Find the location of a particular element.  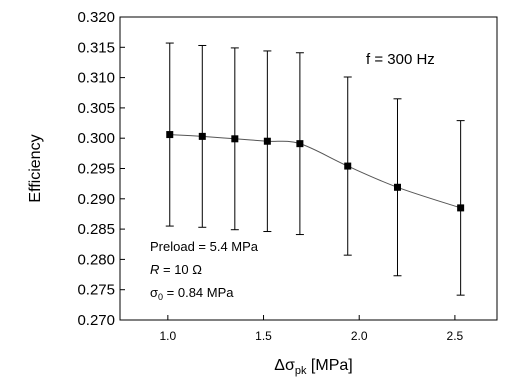

x-axis-ticks: 1.0 1.5 2.0 2.5 is located at coordinates (311, 329).